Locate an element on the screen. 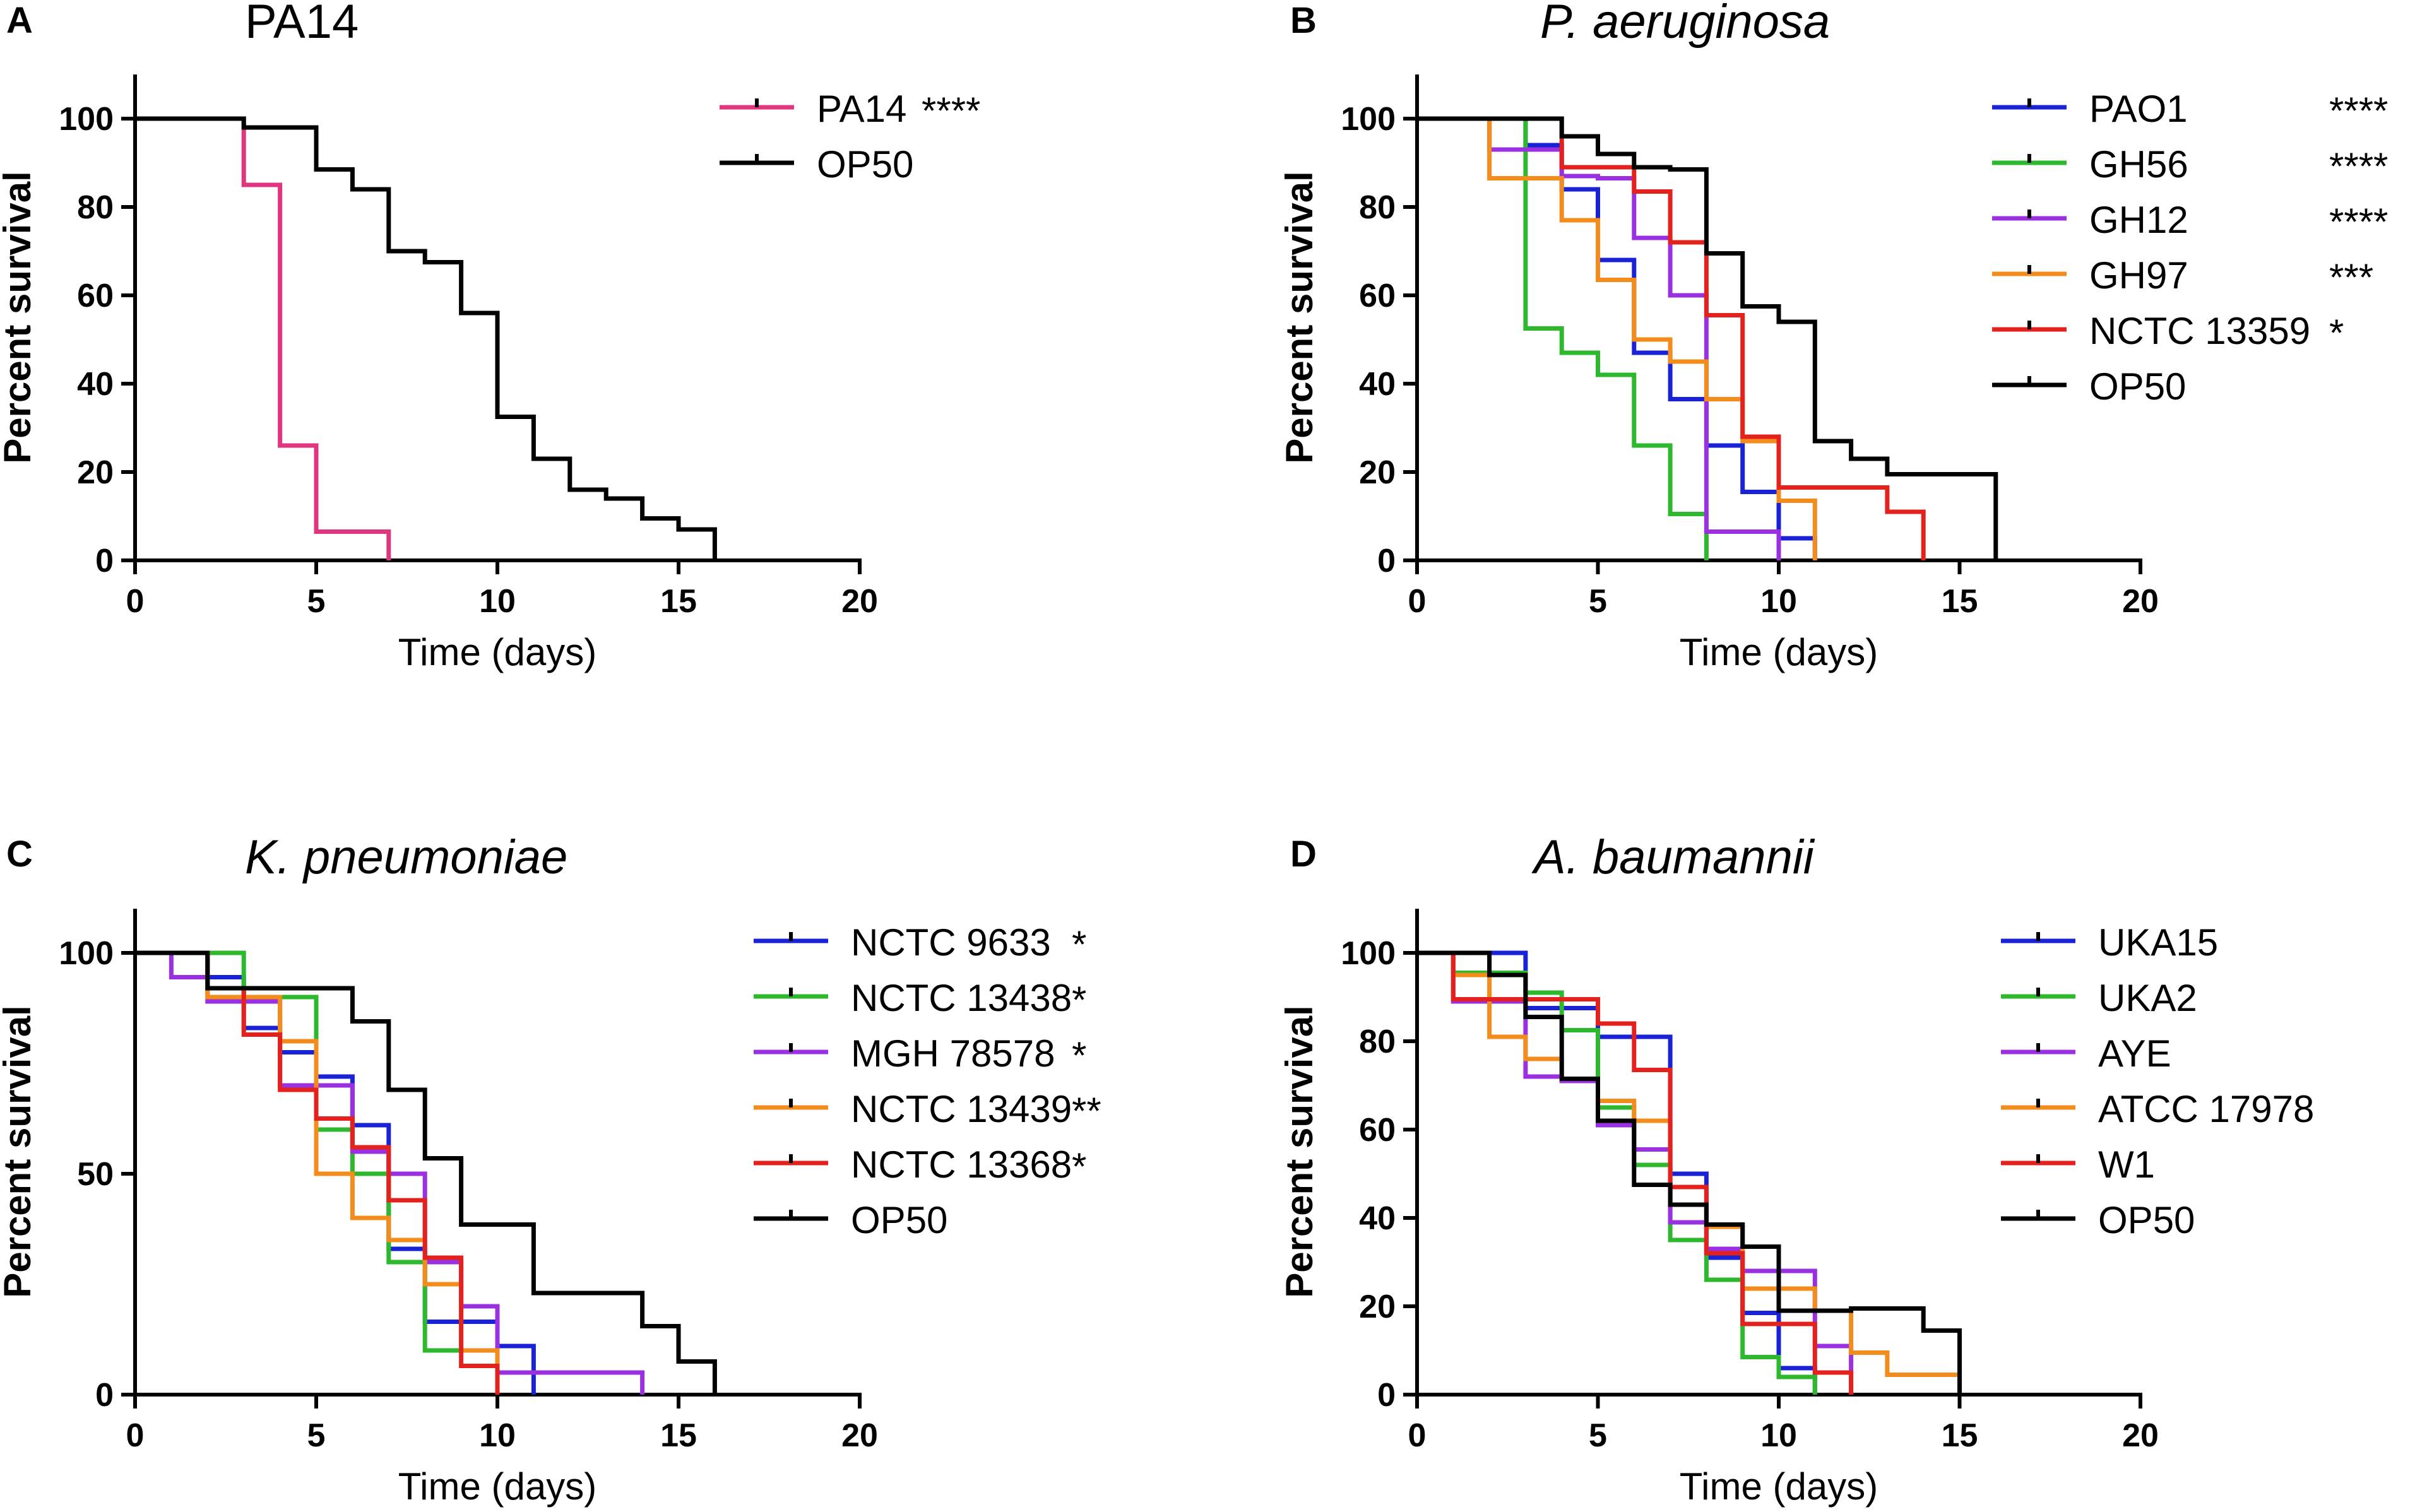 This screenshot has height=1512, width=2415. legend-label: NCTC 9633 is located at coordinates (951, 942).